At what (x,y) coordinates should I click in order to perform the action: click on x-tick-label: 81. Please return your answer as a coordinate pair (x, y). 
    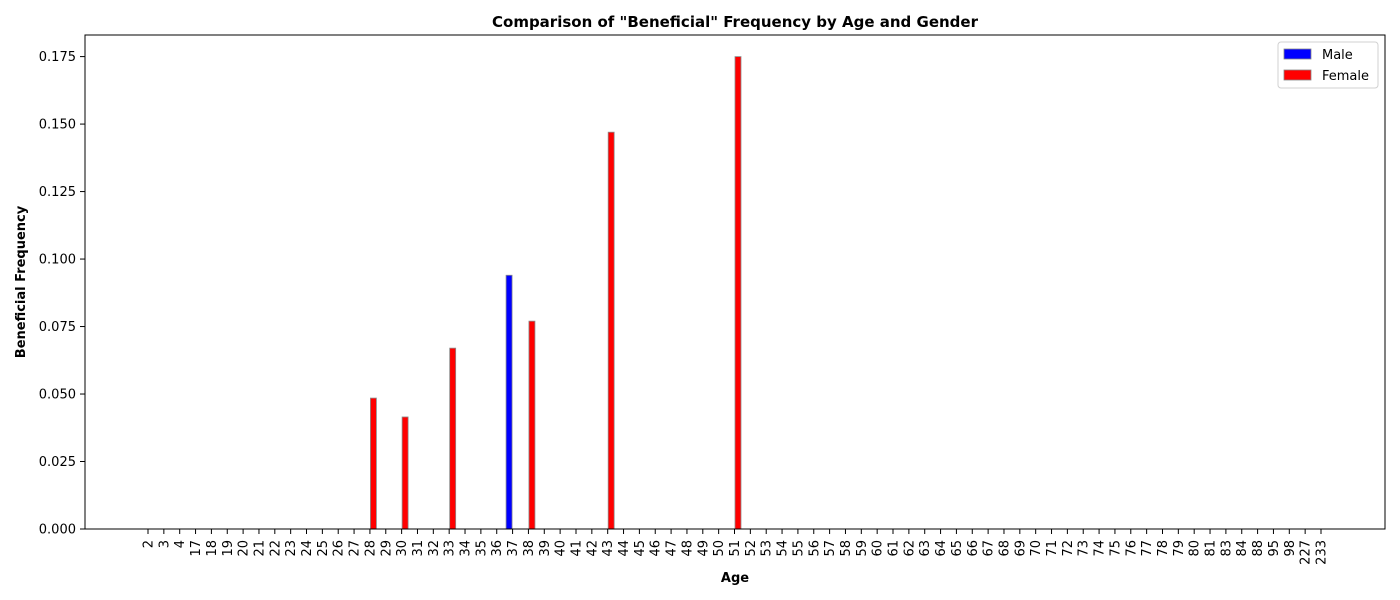
    Looking at the image, I should click on (1211, 548).